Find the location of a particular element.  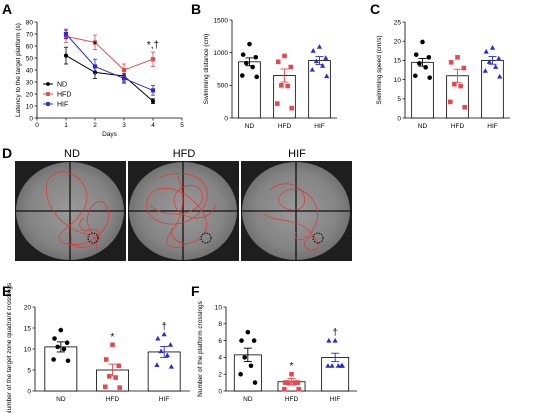

y-tick-label-f: 0 is located at coordinates (220, 391).